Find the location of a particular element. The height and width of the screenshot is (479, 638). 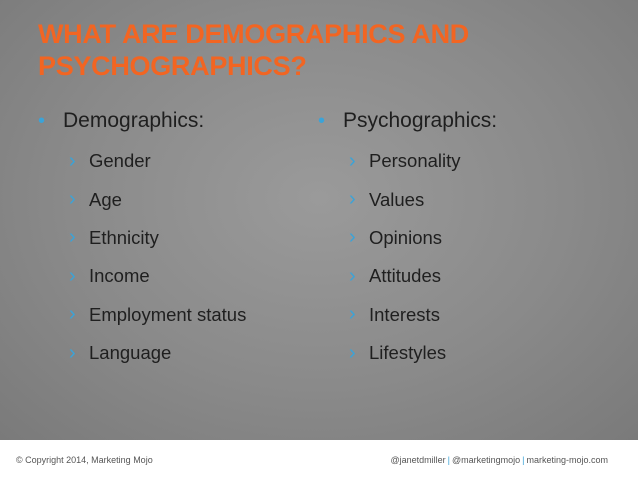

list-item: › Attitudes is located at coordinates (483, 276).